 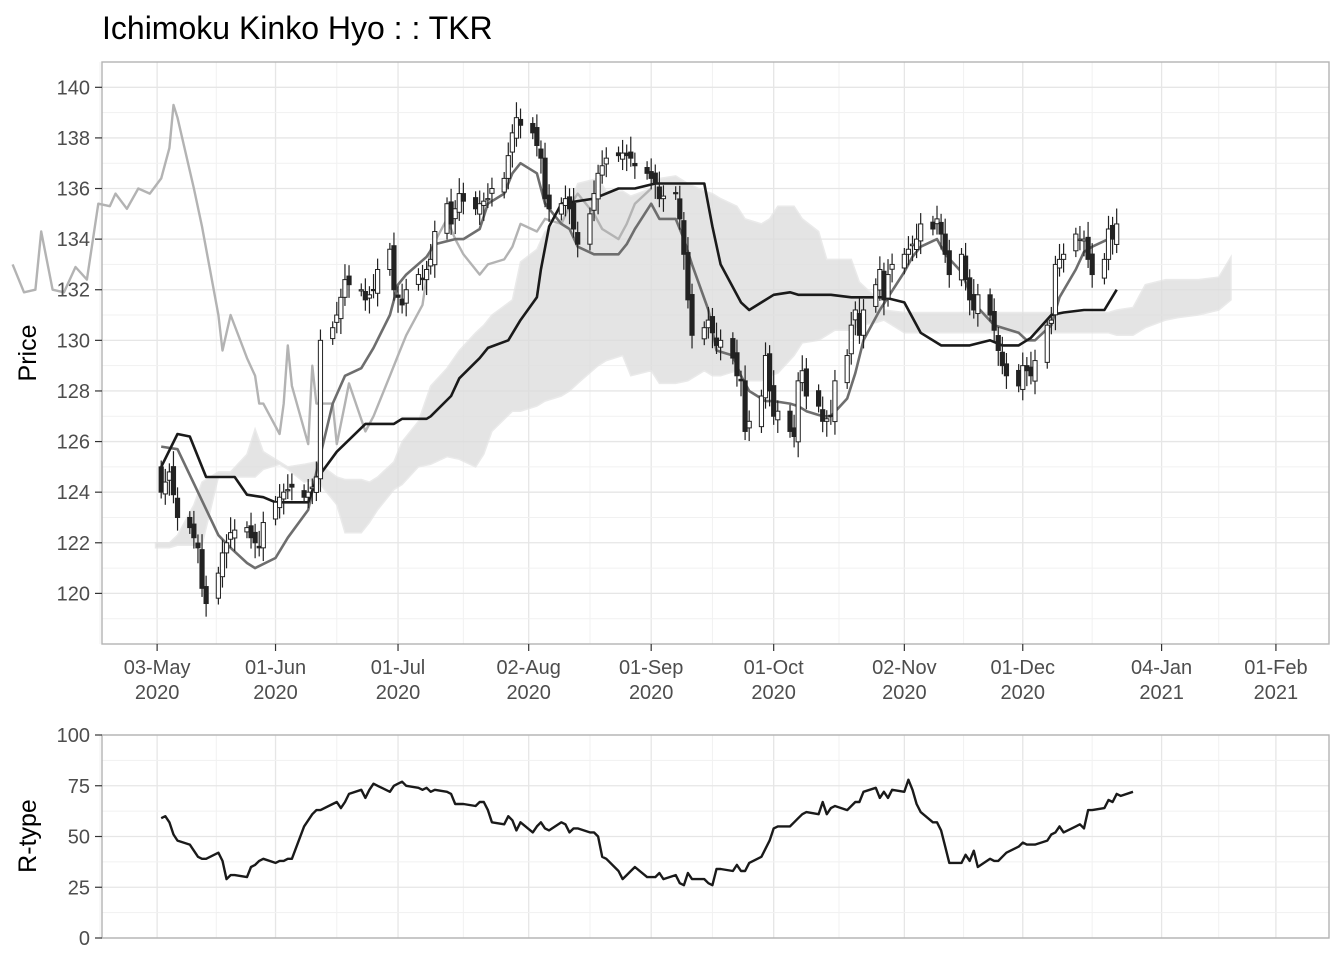 What do you see at coordinates (73, 240) in the screenshot?
I see `price-y-tick-label: 134` at bounding box center [73, 240].